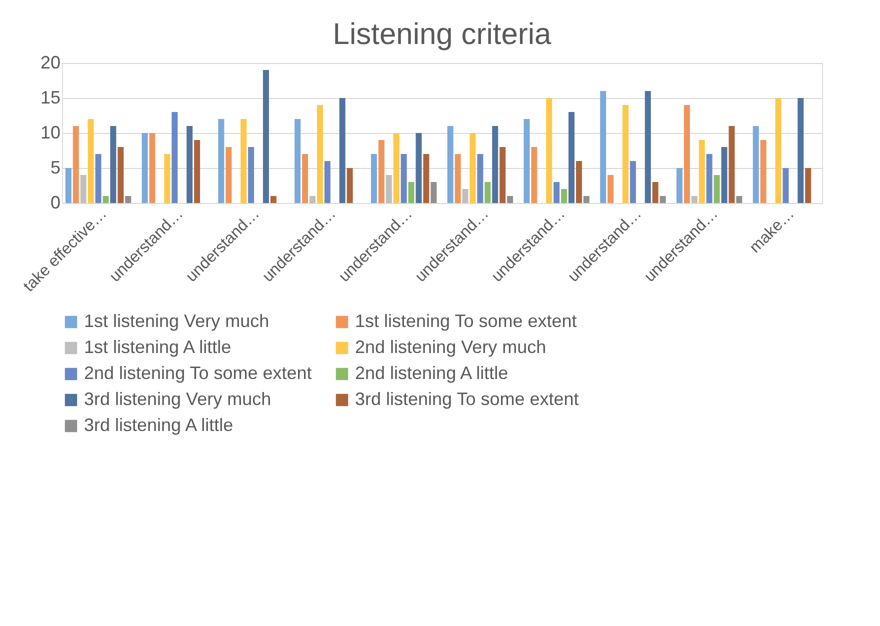 The width and height of the screenshot is (880, 626). I want to click on legend-label: 2nd listening To some extent, so click(198, 373).